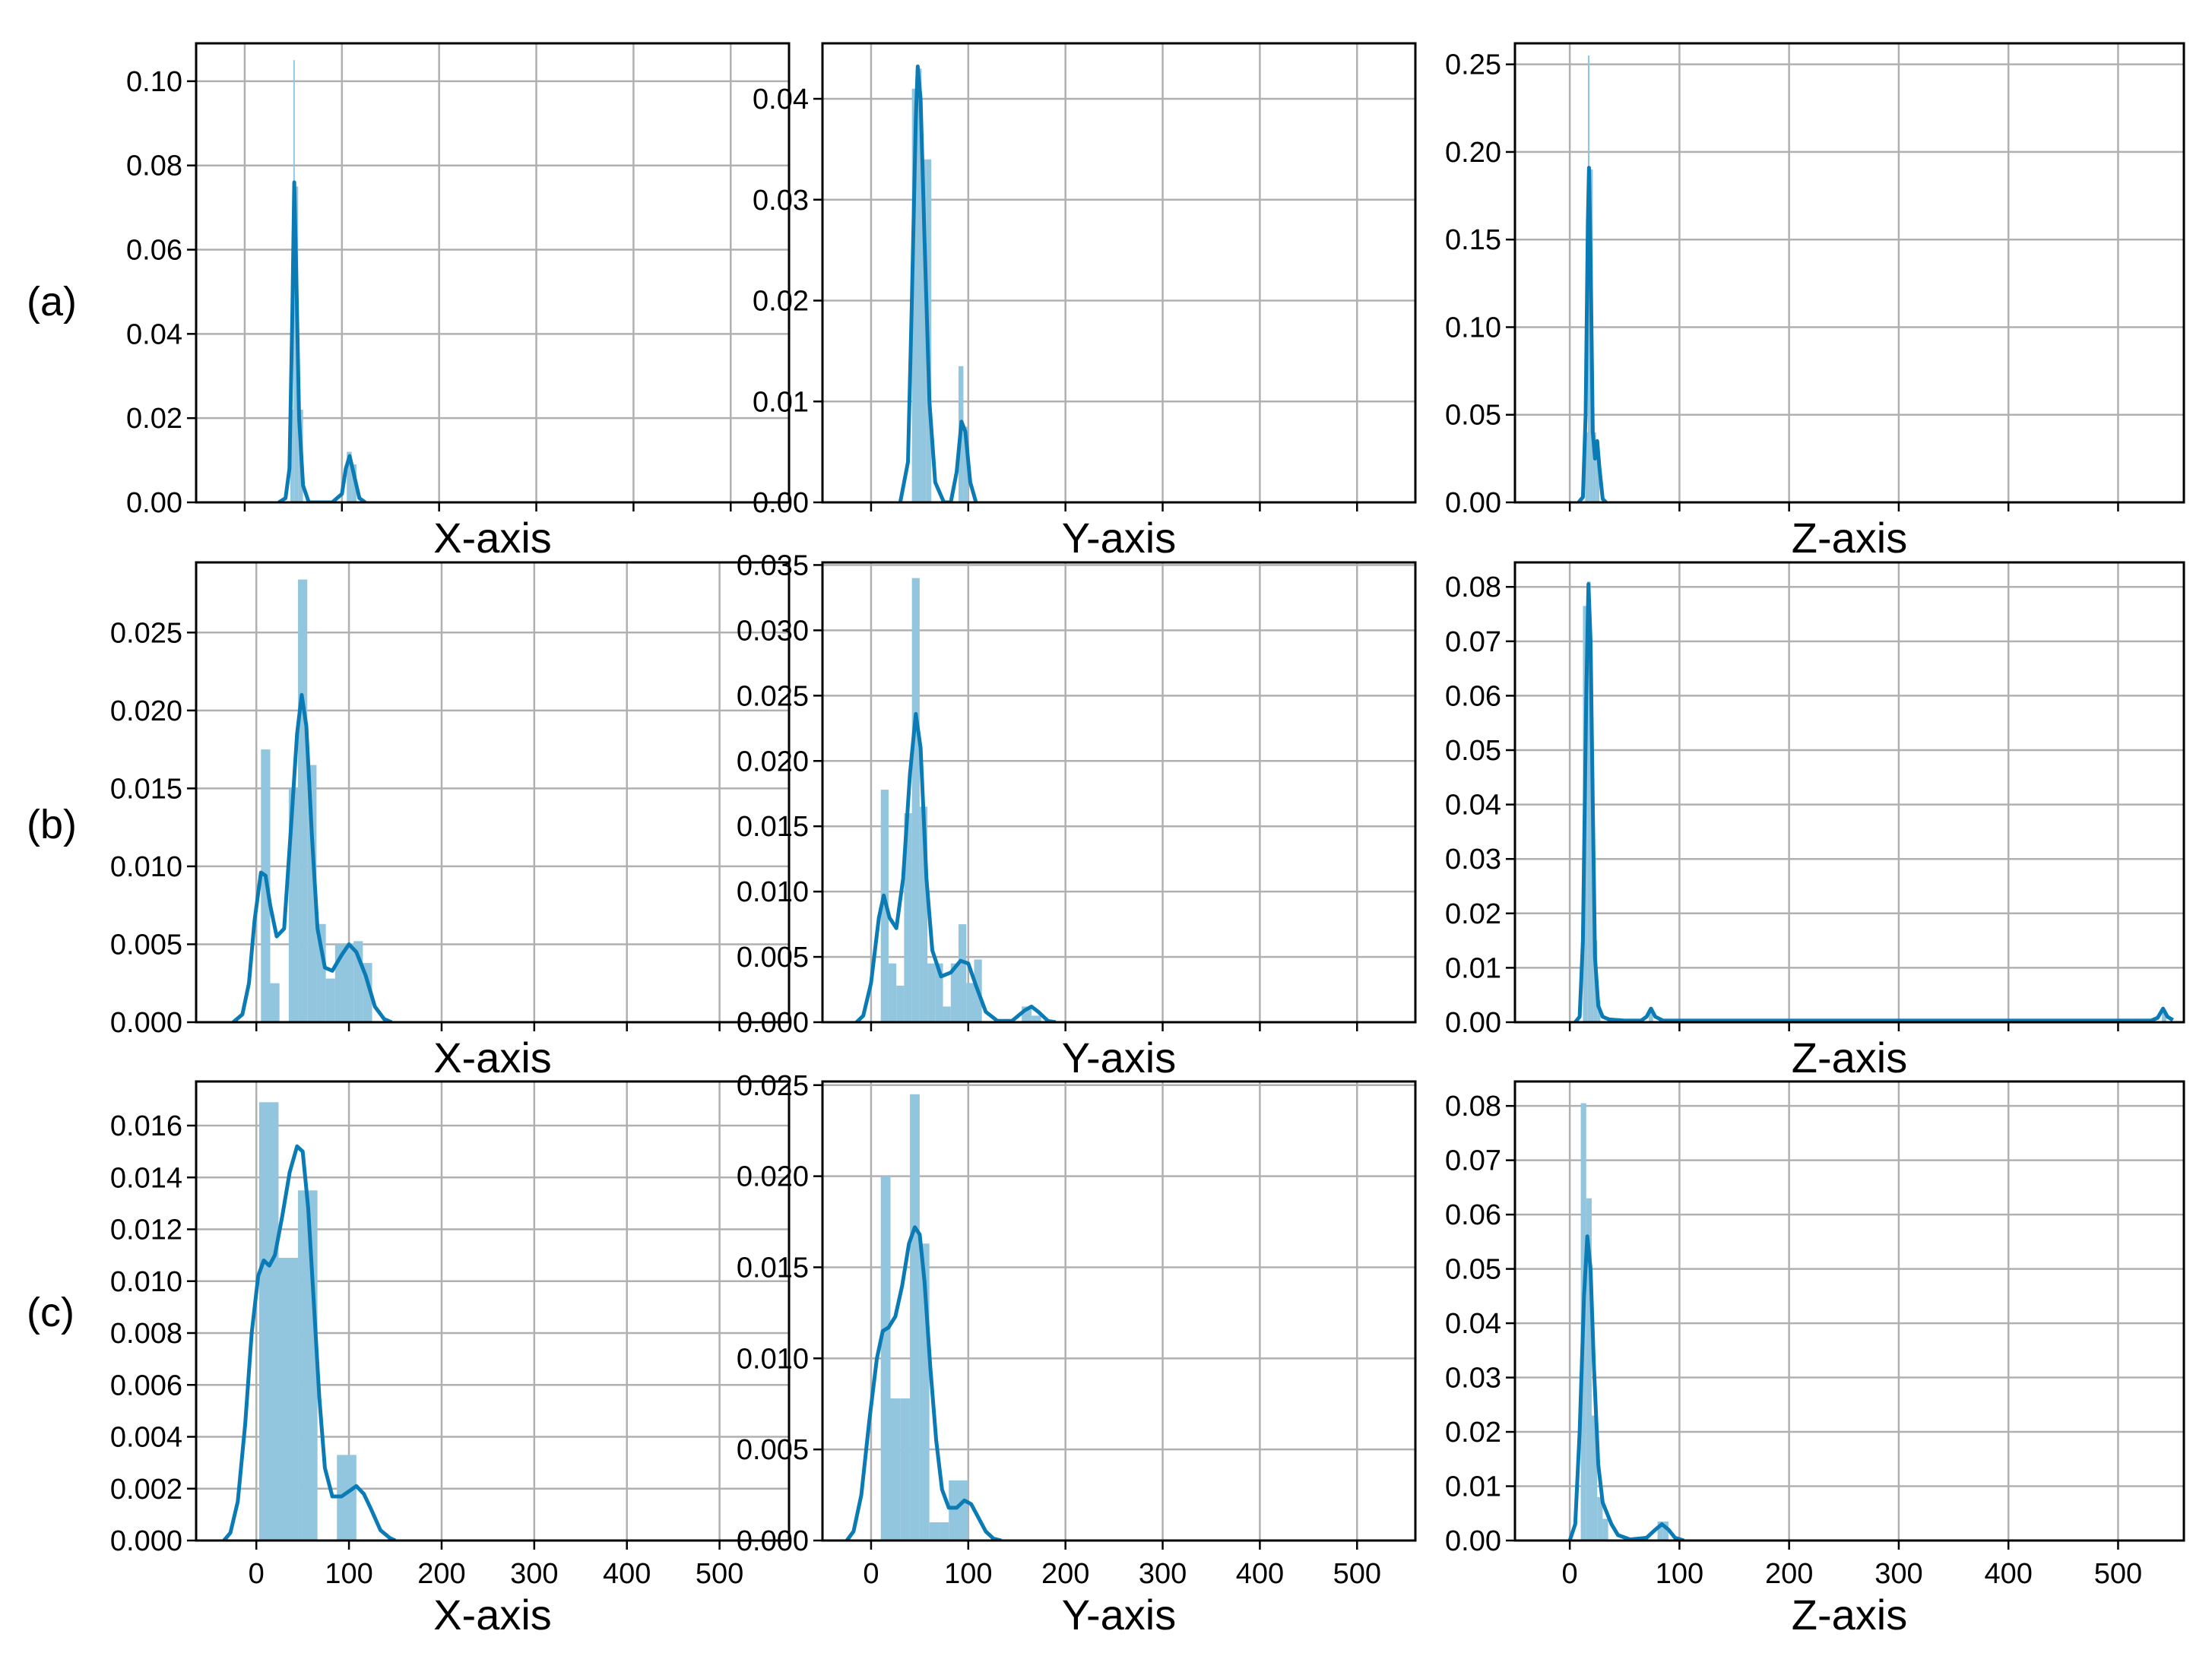 The image size is (2212, 1653). What do you see at coordinates (1473, 588) in the screenshot?
I see `ytick-label-b-z-8: 0.08` at bounding box center [1473, 588].